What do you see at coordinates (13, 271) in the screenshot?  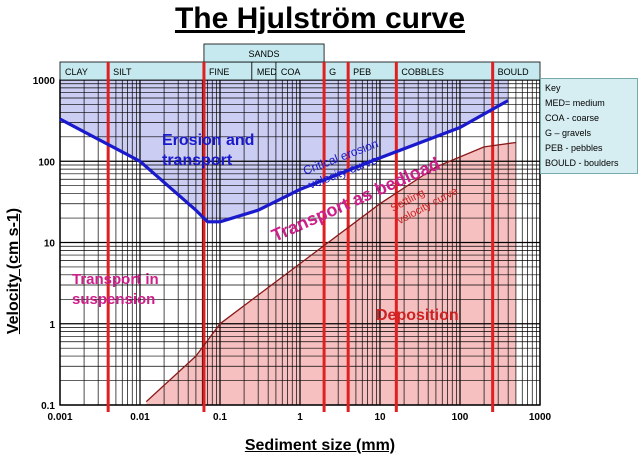 I see `y-axis-label: Velocity (cm s-1)` at bounding box center [13, 271].